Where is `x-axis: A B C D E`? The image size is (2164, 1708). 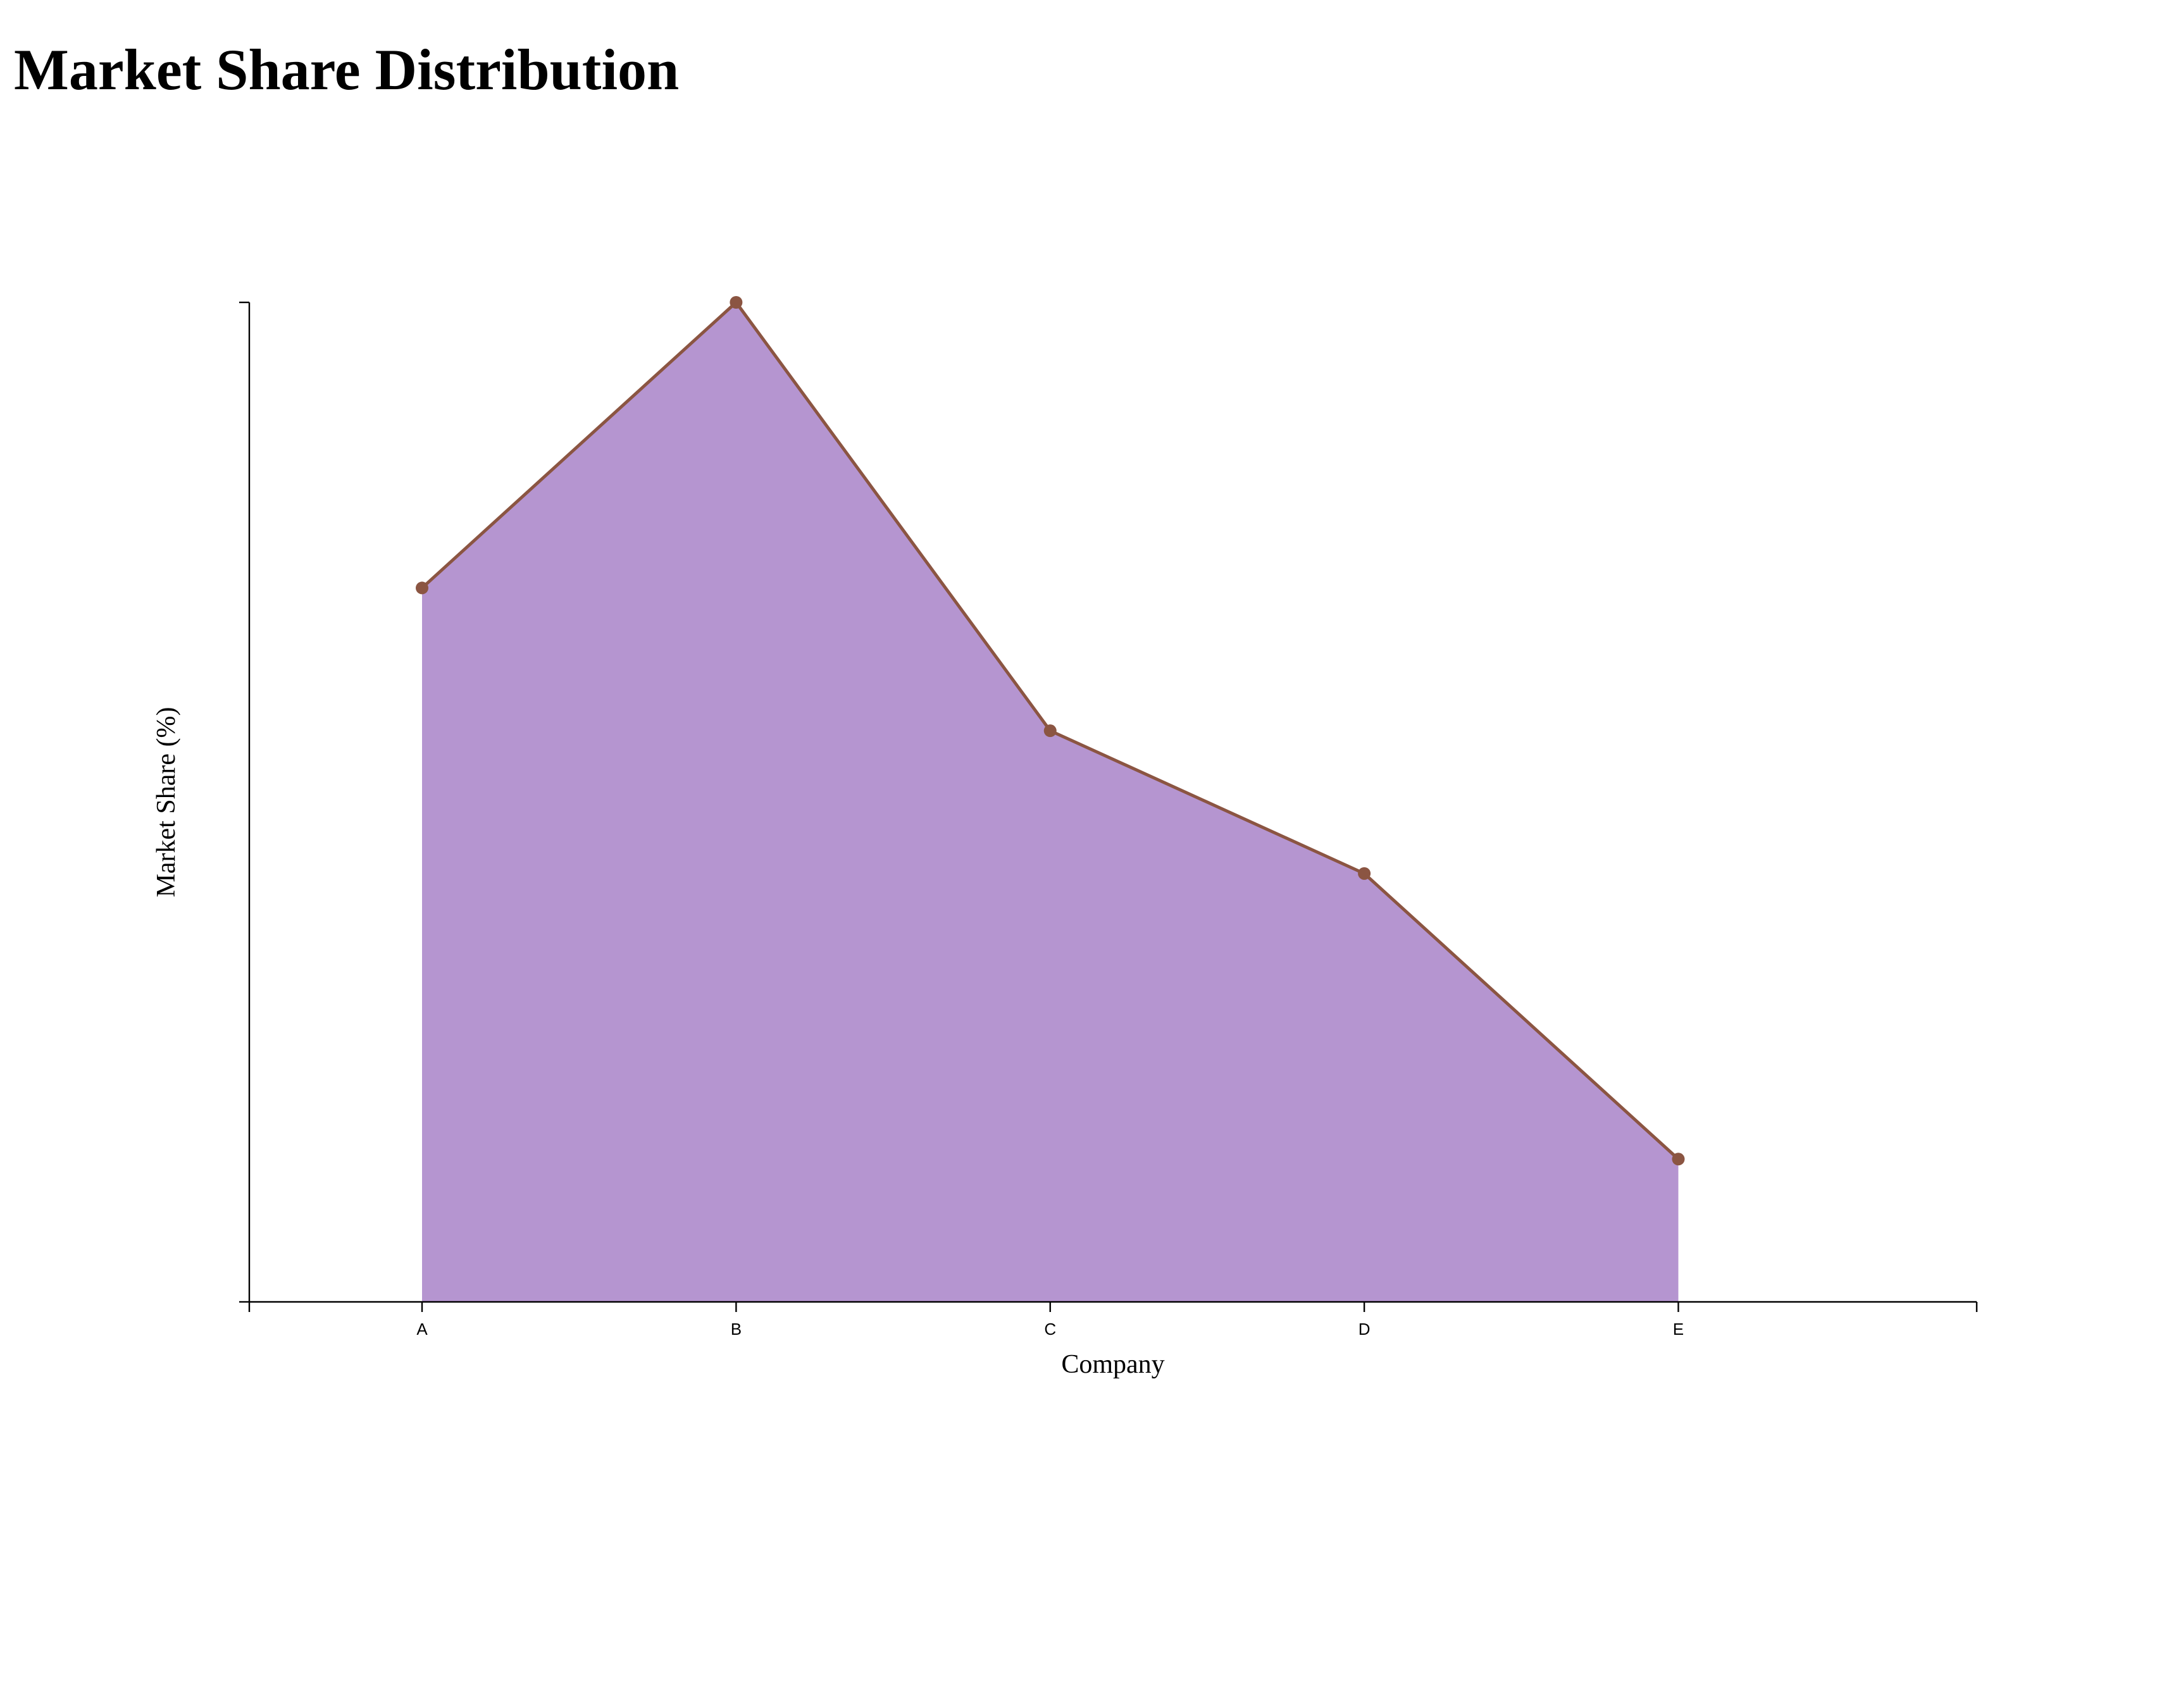 x-axis: A B C D E is located at coordinates (1113, 1320).